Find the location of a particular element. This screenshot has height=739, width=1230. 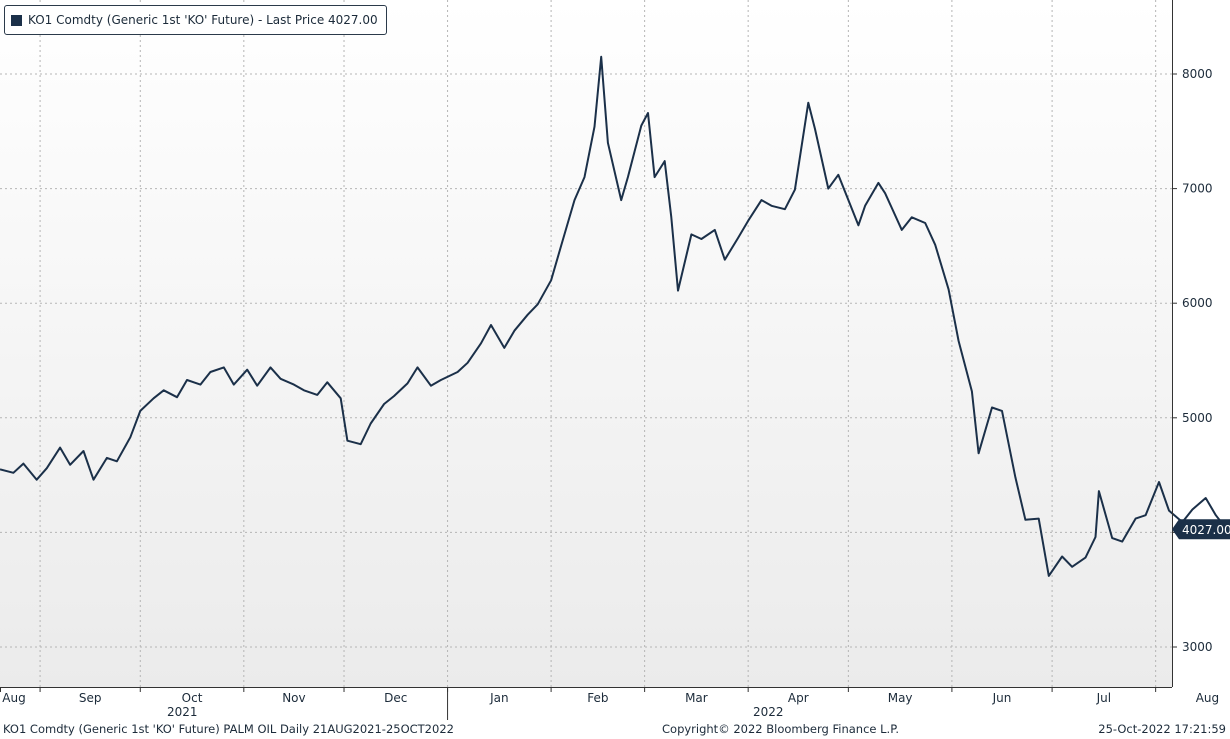

legend-swatch is located at coordinates (16, 20).